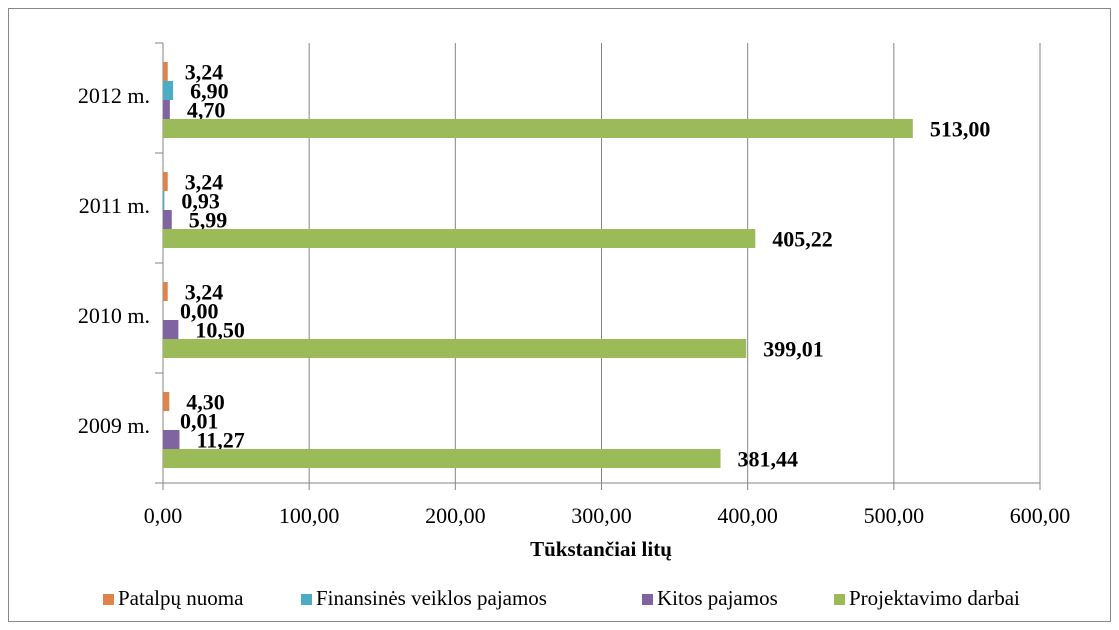  Describe the element at coordinates (793, 349) in the screenshot. I see `value-label: 399,01` at that location.